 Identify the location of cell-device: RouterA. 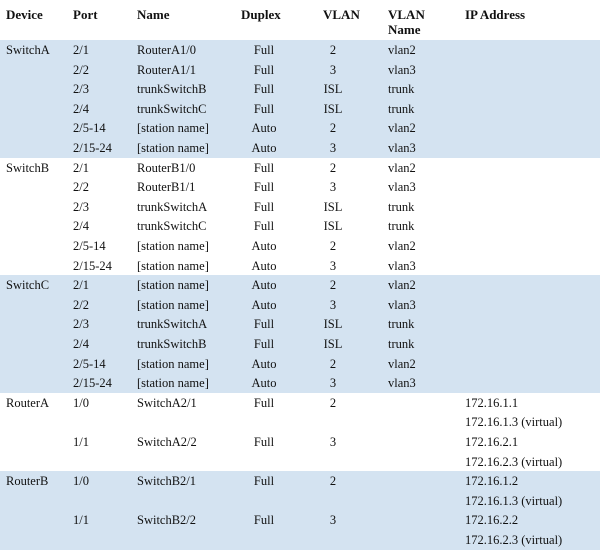
(28, 402).